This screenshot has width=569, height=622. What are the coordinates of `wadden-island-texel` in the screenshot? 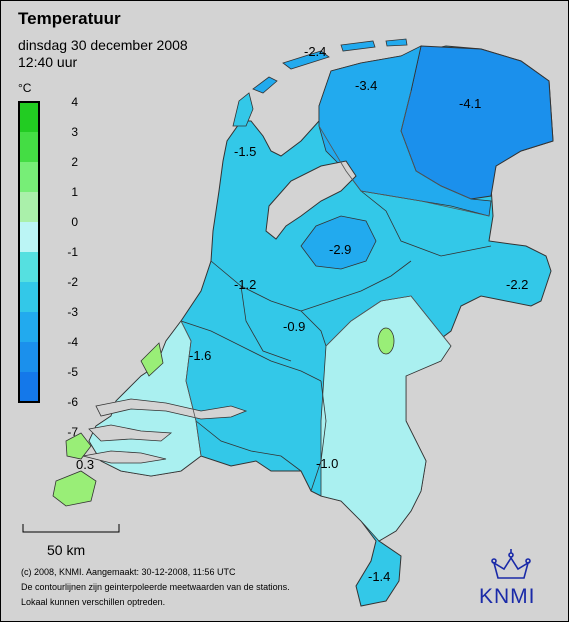 It's located at (243, 109).